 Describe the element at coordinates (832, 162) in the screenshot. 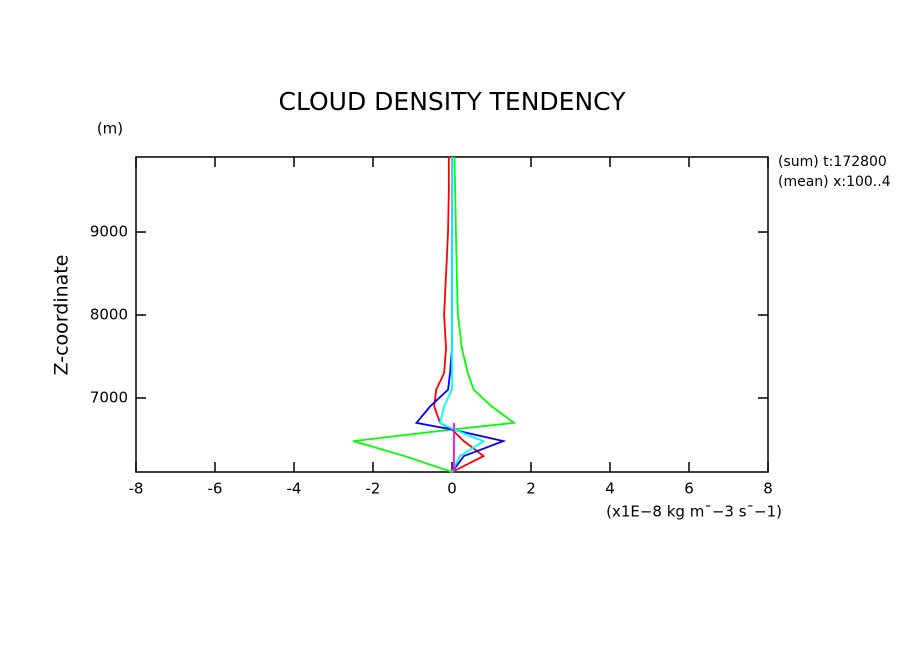

I see `annotation: (sum) t:172800` at that location.